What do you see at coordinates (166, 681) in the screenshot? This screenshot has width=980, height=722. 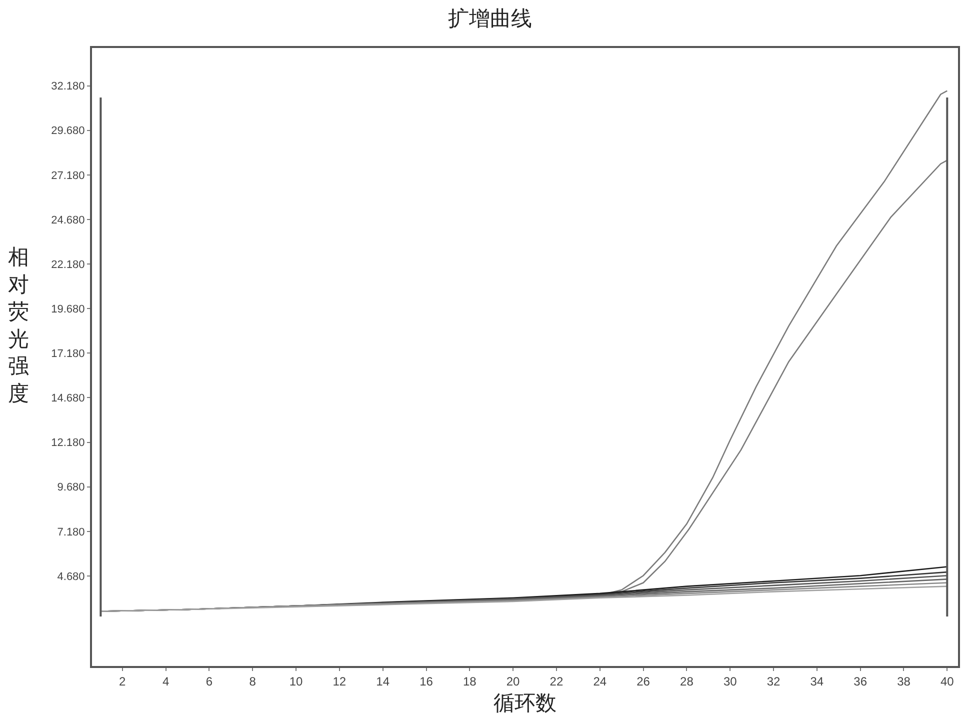 I see `x-tick-label: 4` at bounding box center [166, 681].